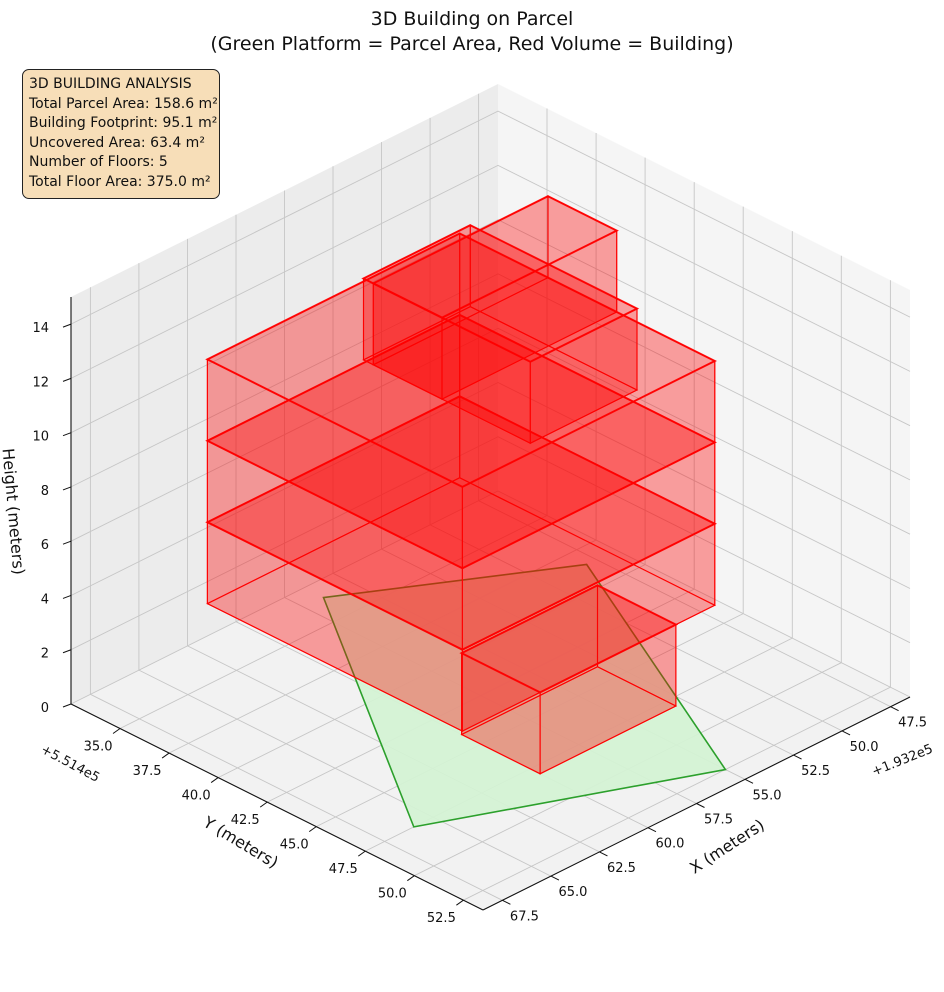 The height and width of the screenshot is (992, 944). Describe the element at coordinates (98, 162) in the screenshot. I see `info-number-of-floors: Number of Floors: 5` at that location.